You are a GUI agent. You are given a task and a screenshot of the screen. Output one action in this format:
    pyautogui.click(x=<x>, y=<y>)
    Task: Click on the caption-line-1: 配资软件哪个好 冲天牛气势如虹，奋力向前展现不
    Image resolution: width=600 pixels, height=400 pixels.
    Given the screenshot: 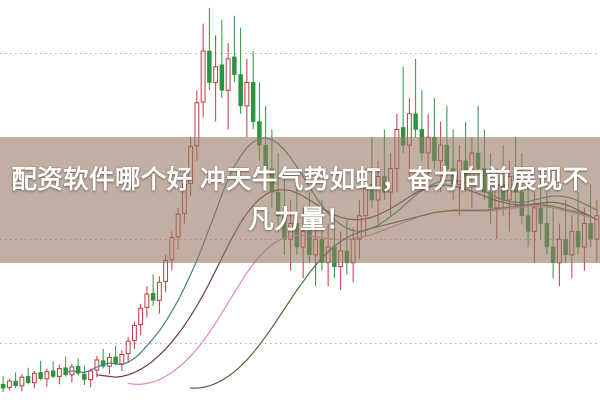 What is the action you would take?
    pyautogui.click(x=300, y=180)
    